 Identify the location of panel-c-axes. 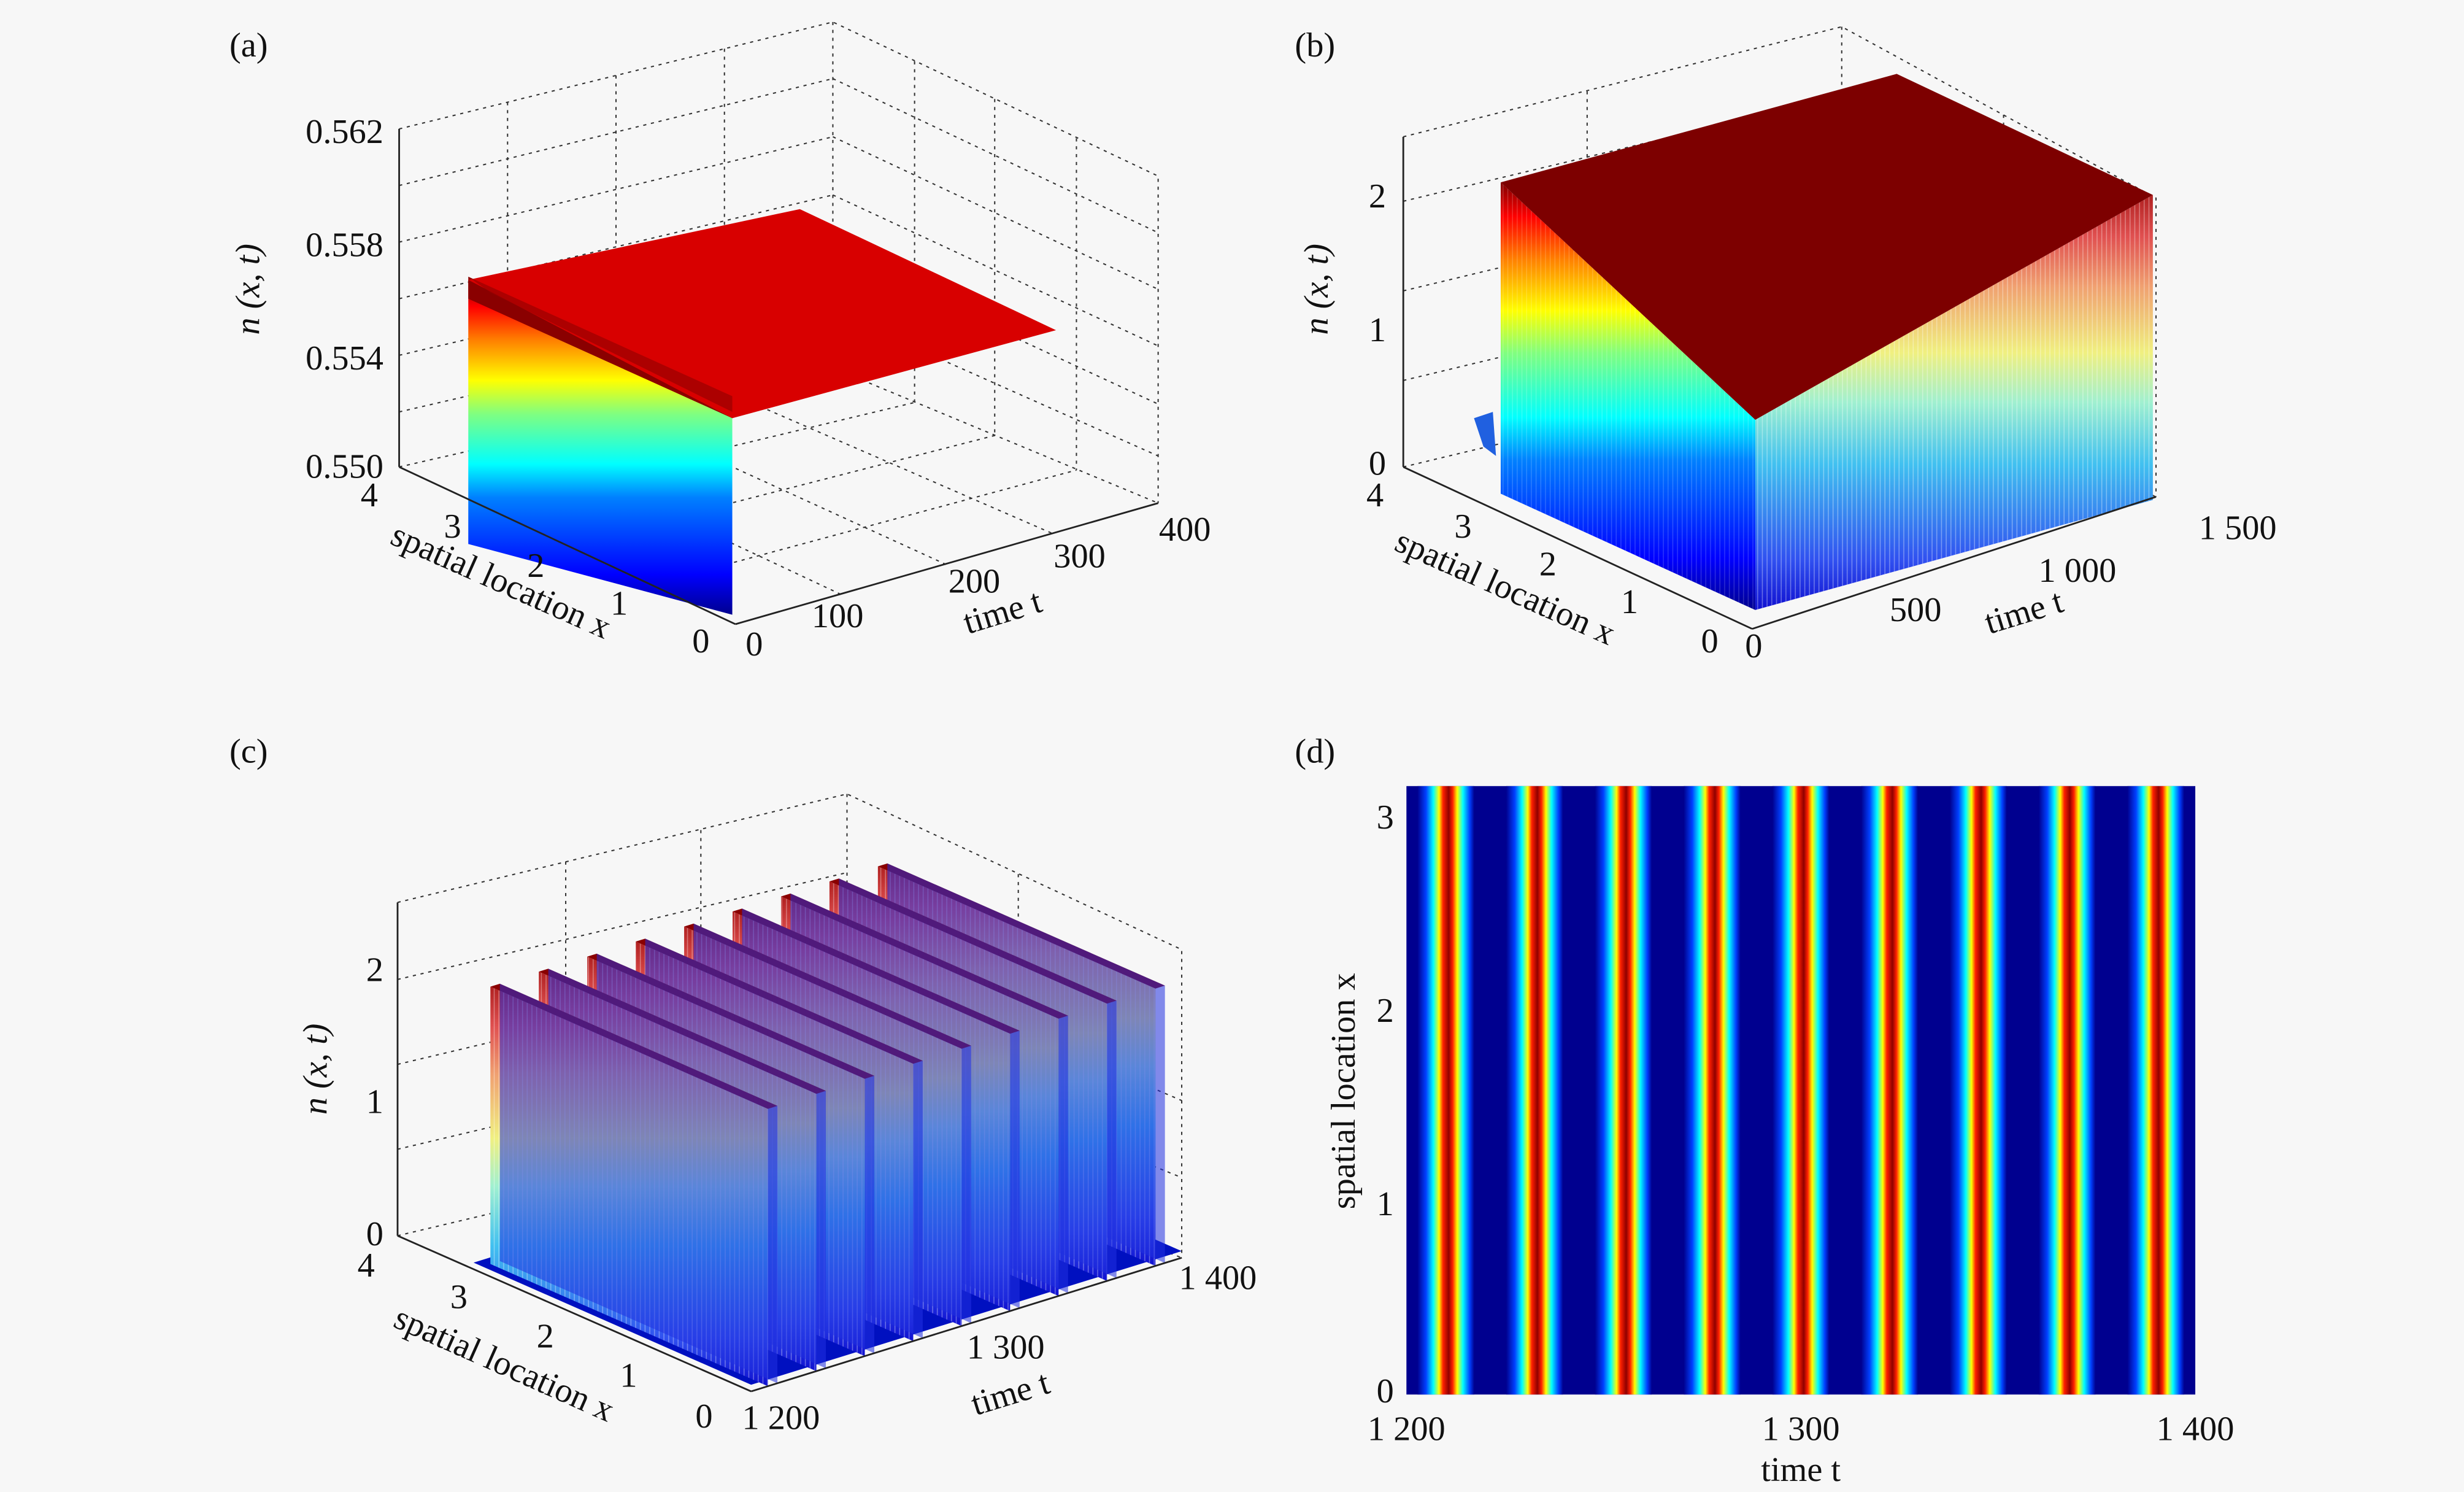
(789, 1147).